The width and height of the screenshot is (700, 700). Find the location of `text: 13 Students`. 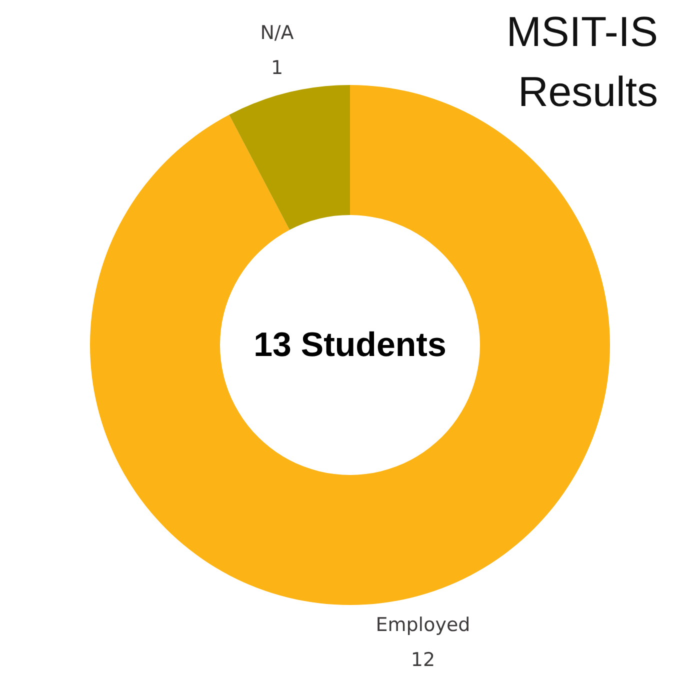

text: 13 Students is located at coordinates (350, 345).